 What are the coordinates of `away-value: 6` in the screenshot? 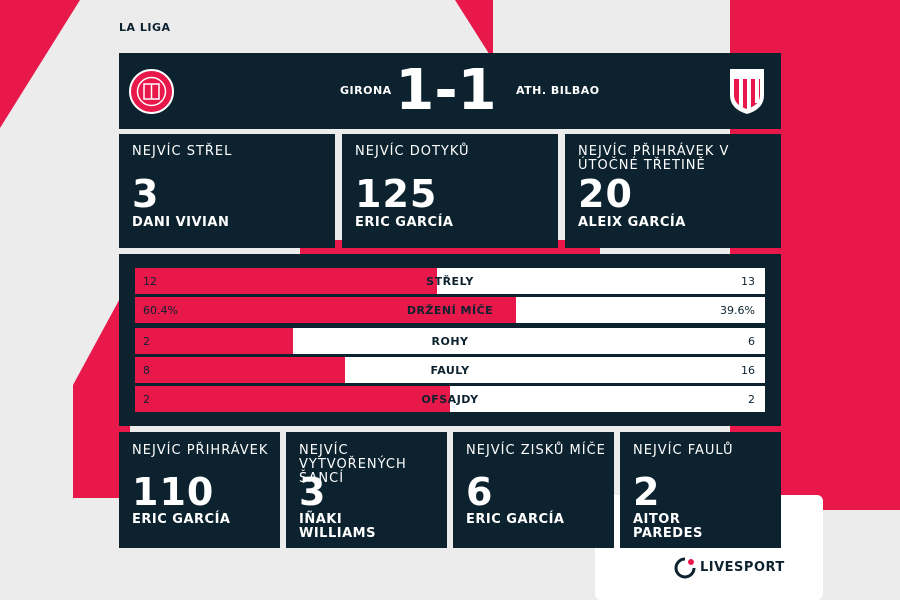 It's located at (751, 341).